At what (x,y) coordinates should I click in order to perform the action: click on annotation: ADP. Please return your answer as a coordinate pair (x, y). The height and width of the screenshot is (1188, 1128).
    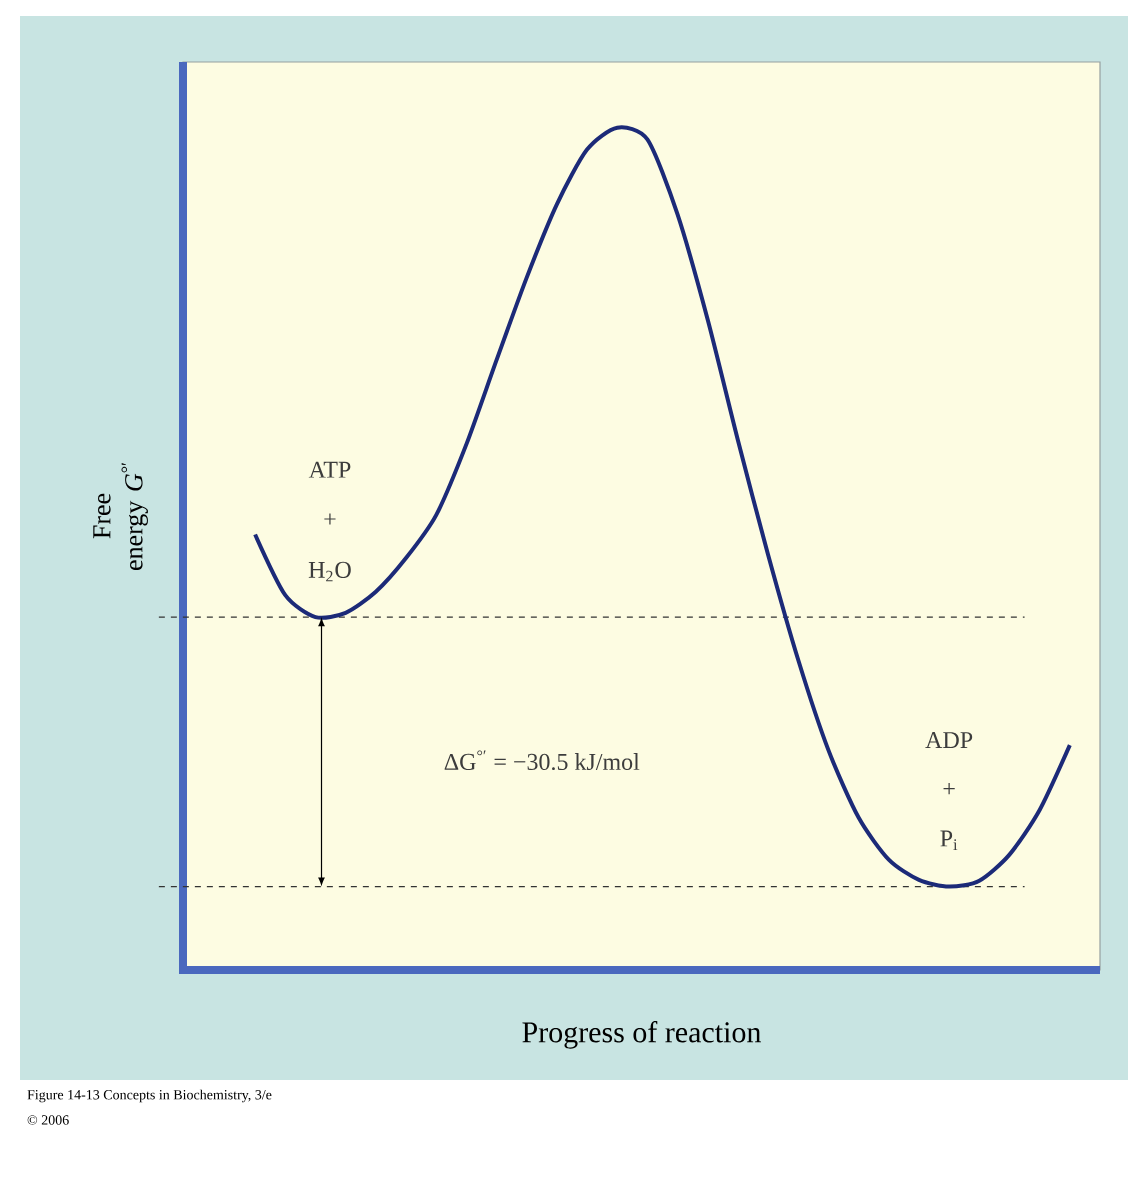
    Looking at the image, I should click on (949, 740).